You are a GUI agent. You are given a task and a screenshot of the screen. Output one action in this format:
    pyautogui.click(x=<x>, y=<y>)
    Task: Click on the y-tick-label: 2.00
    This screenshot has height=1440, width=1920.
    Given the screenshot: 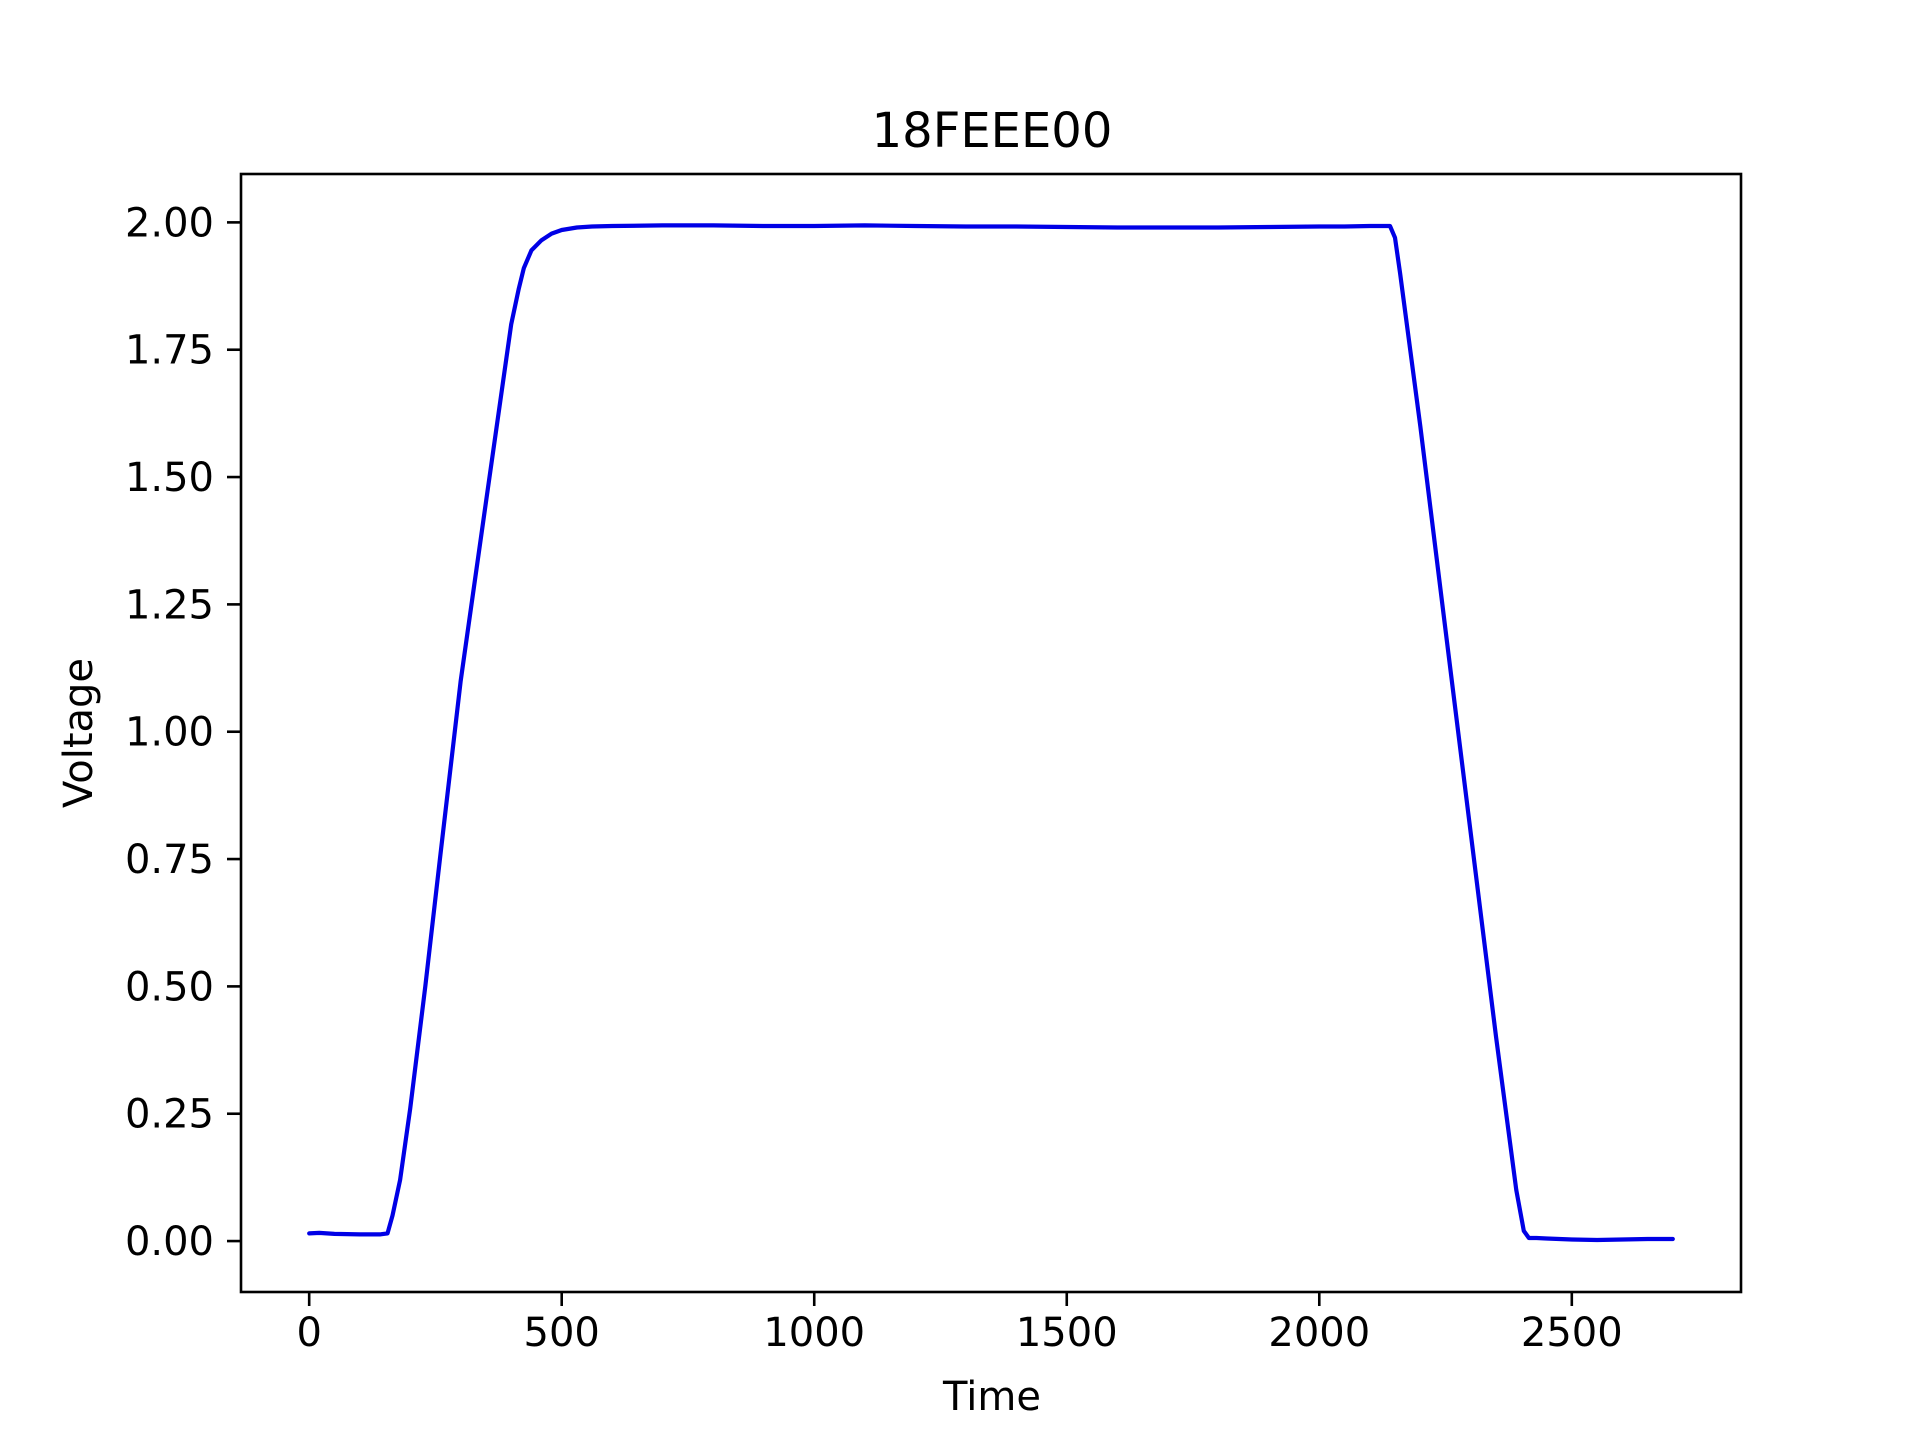 What is the action you would take?
    pyautogui.click(x=169, y=223)
    